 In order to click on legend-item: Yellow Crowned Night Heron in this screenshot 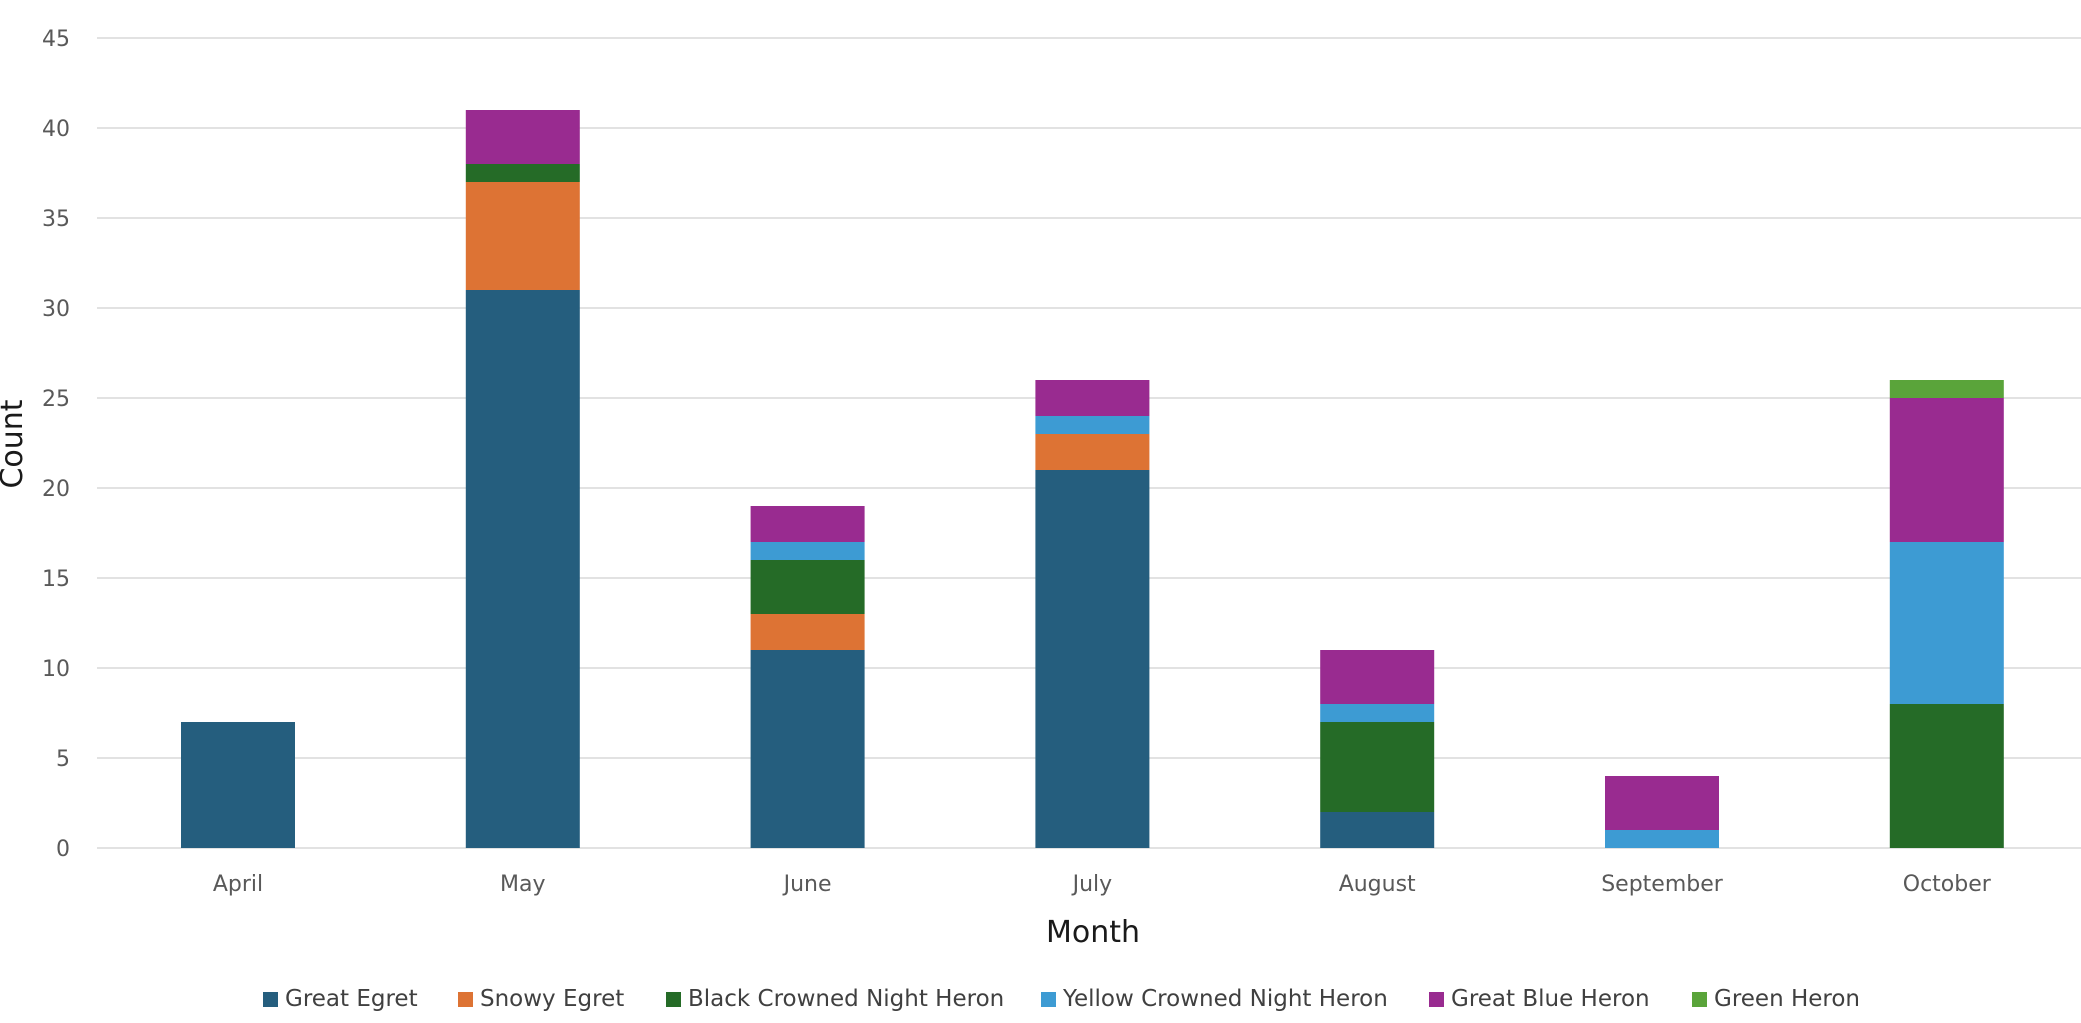, I will do `click(1214, 999)`.